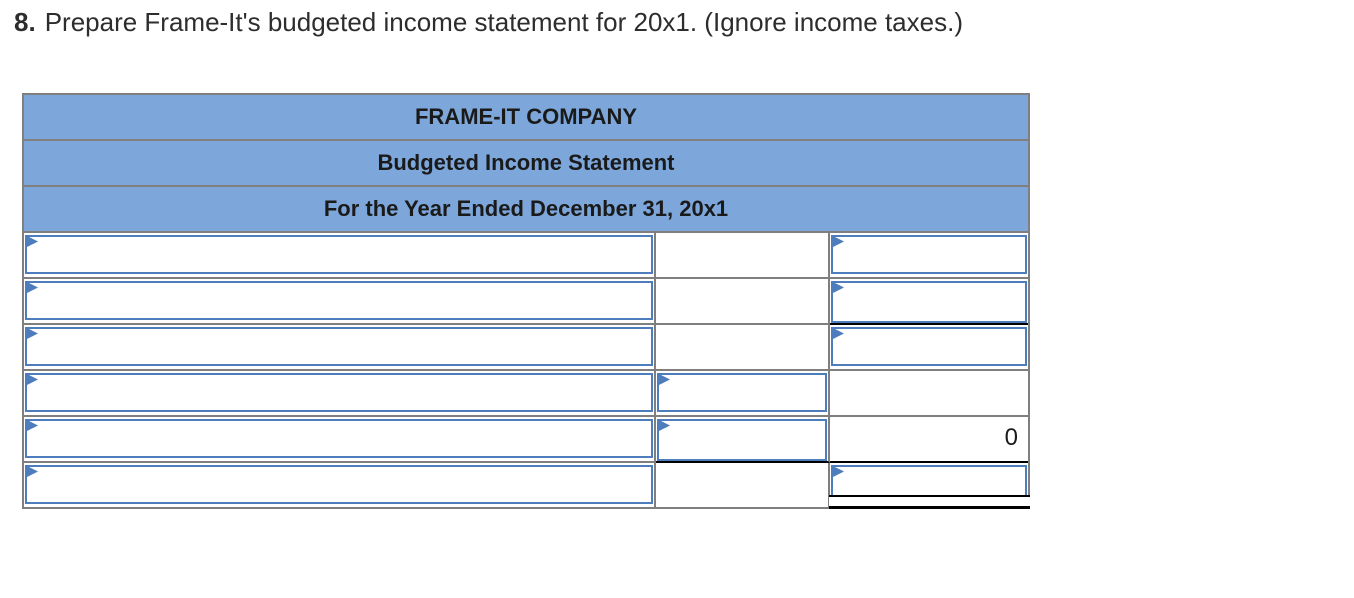 The image size is (1354, 598). What do you see at coordinates (25, 22) in the screenshot?
I see `question-number: 8.` at bounding box center [25, 22].